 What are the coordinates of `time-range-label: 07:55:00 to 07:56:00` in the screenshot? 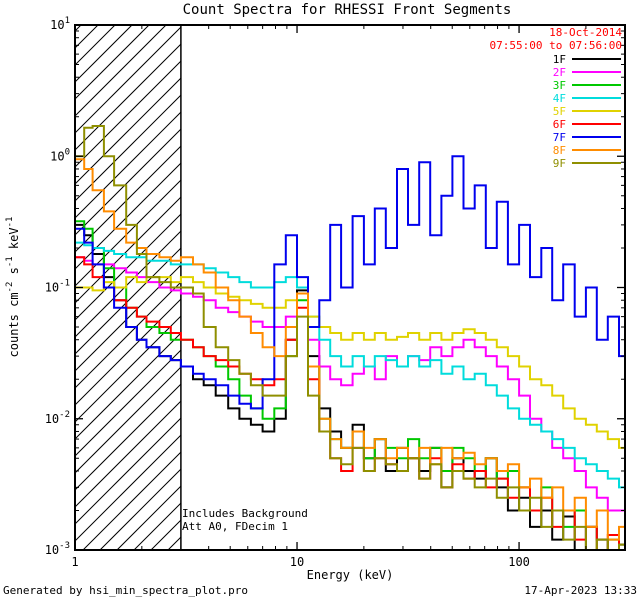 It's located at (556, 45).